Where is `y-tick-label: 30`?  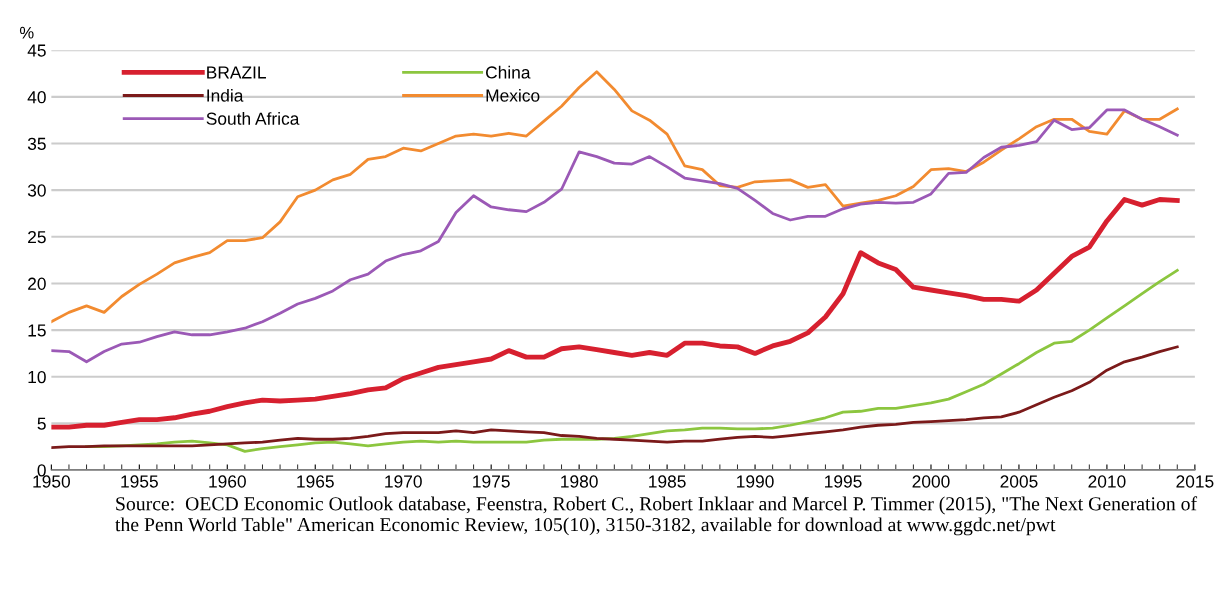
y-tick-label: 30 is located at coordinates (36, 190).